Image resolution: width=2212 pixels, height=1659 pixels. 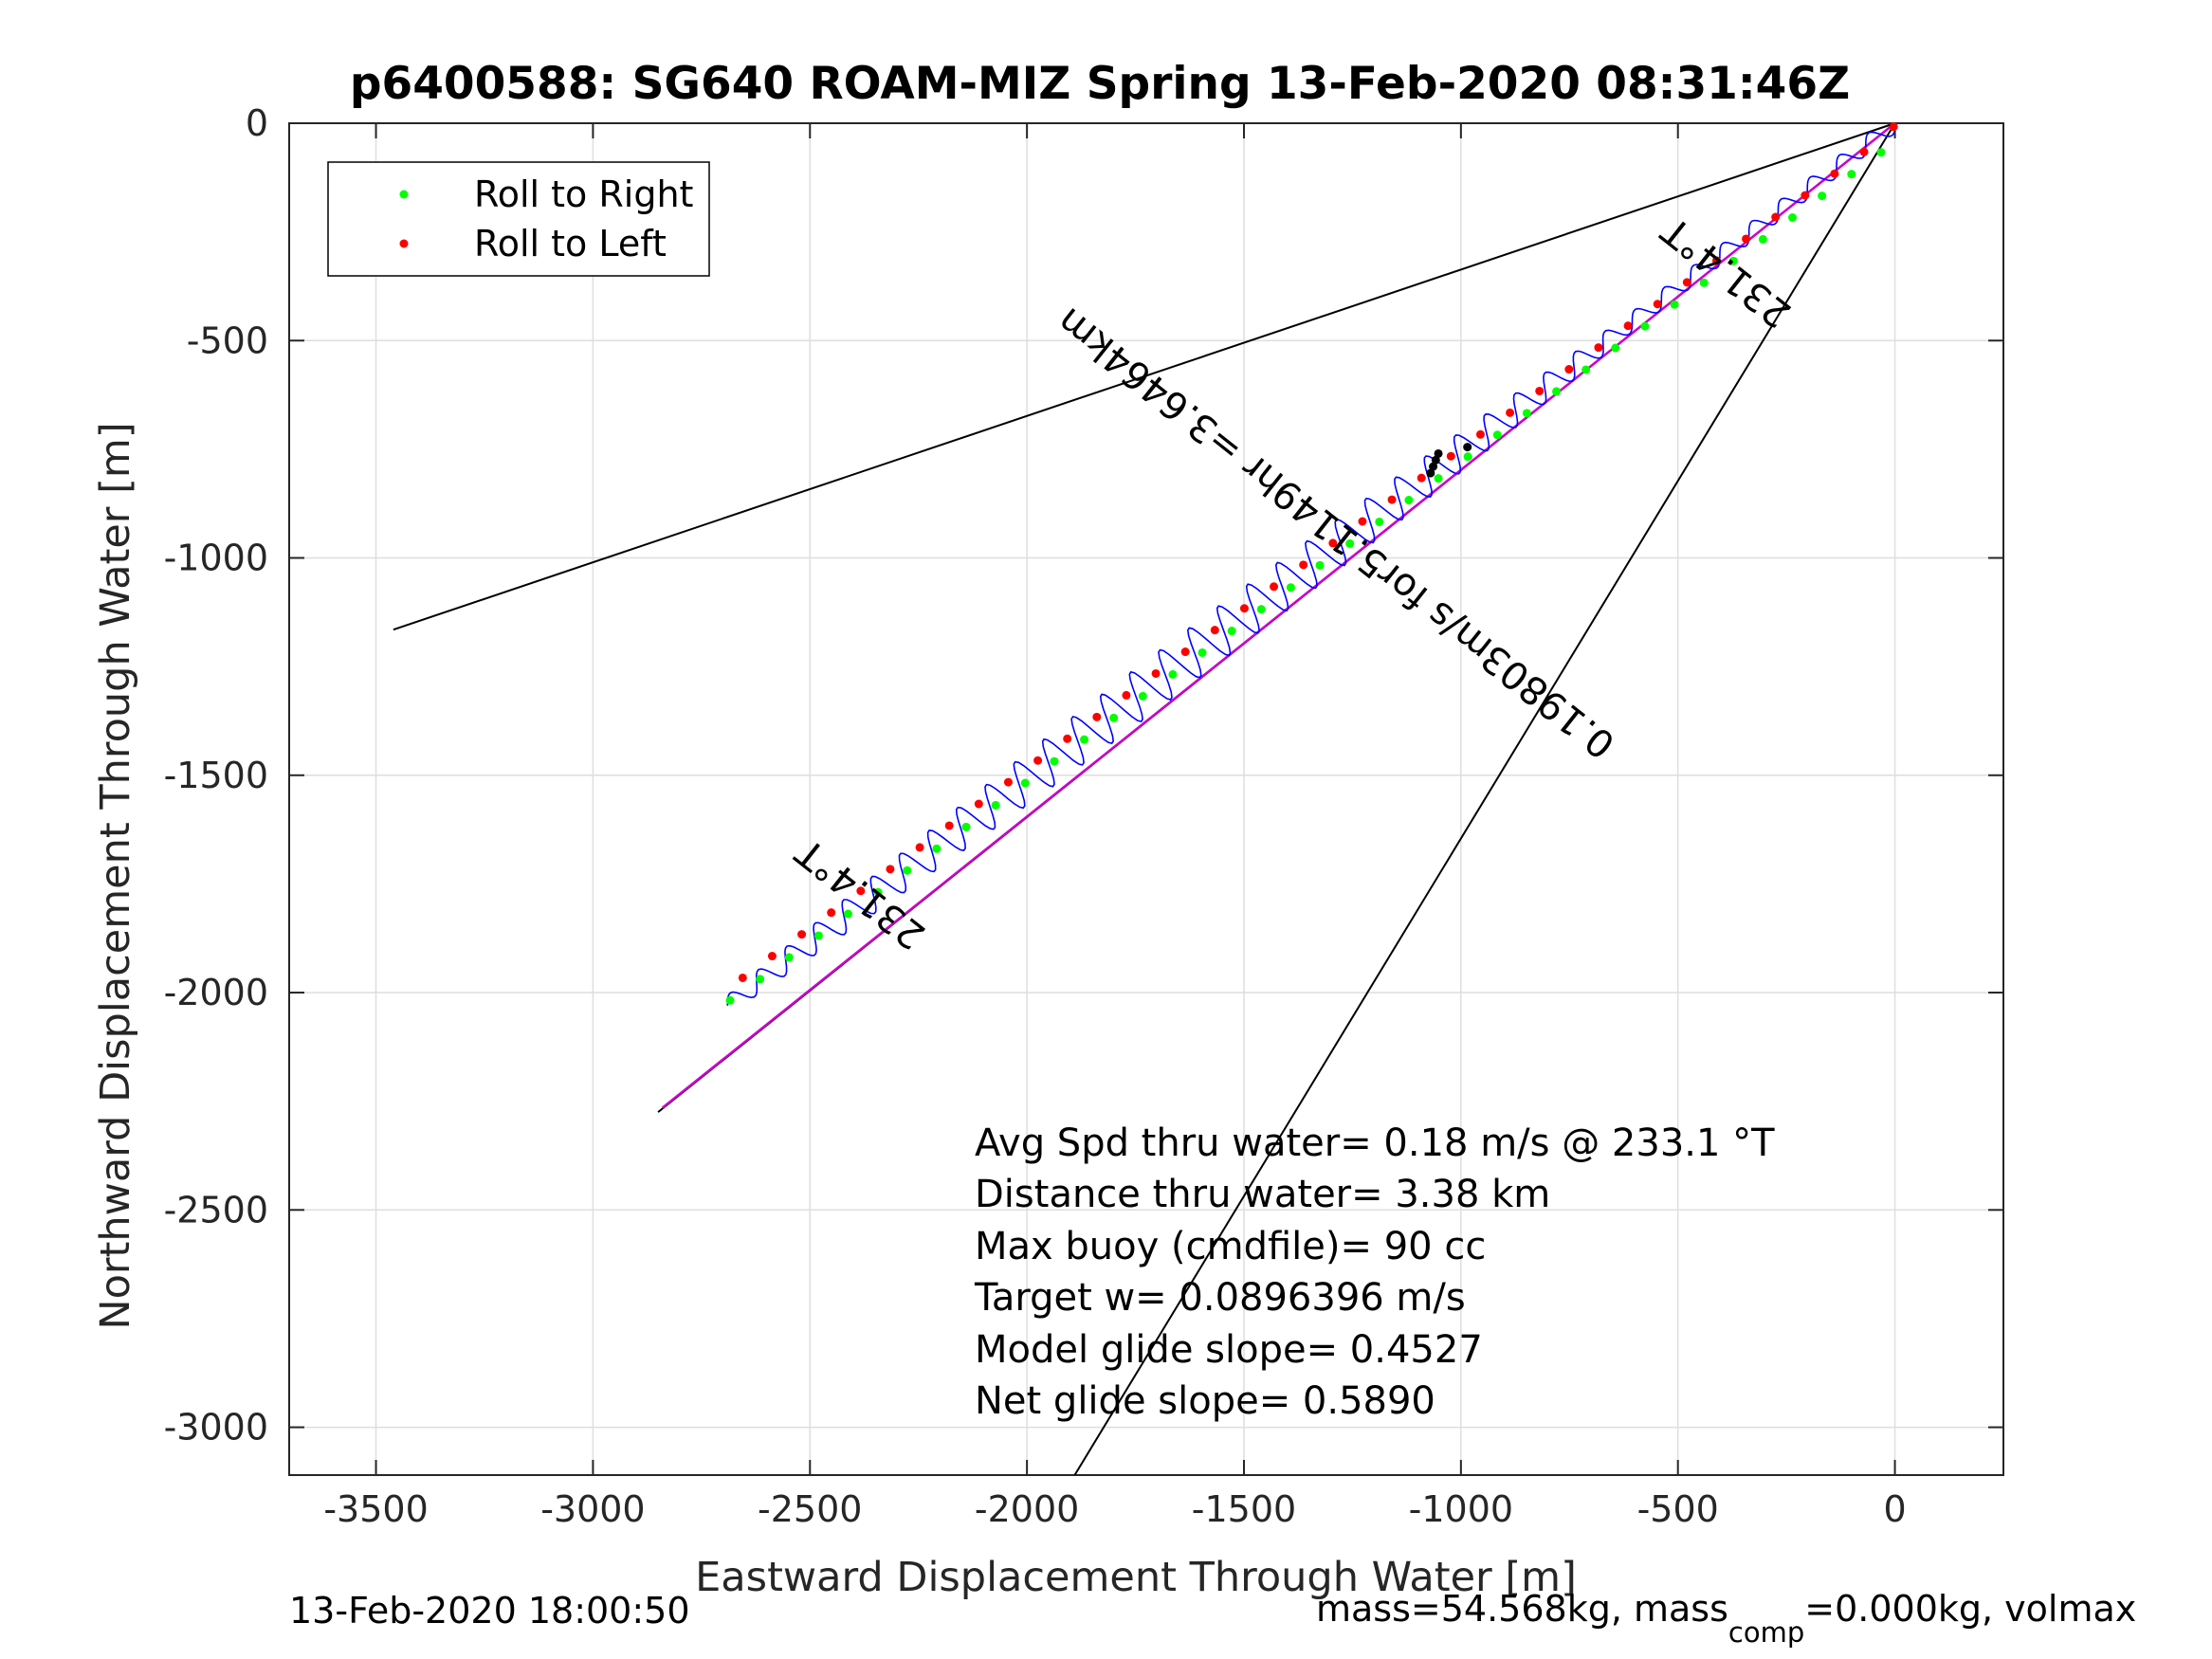 What do you see at coordinates (1461, 1509) in the screenshot?
I see `x-tick-label: -1000` at bounding box center [1461, 1509].